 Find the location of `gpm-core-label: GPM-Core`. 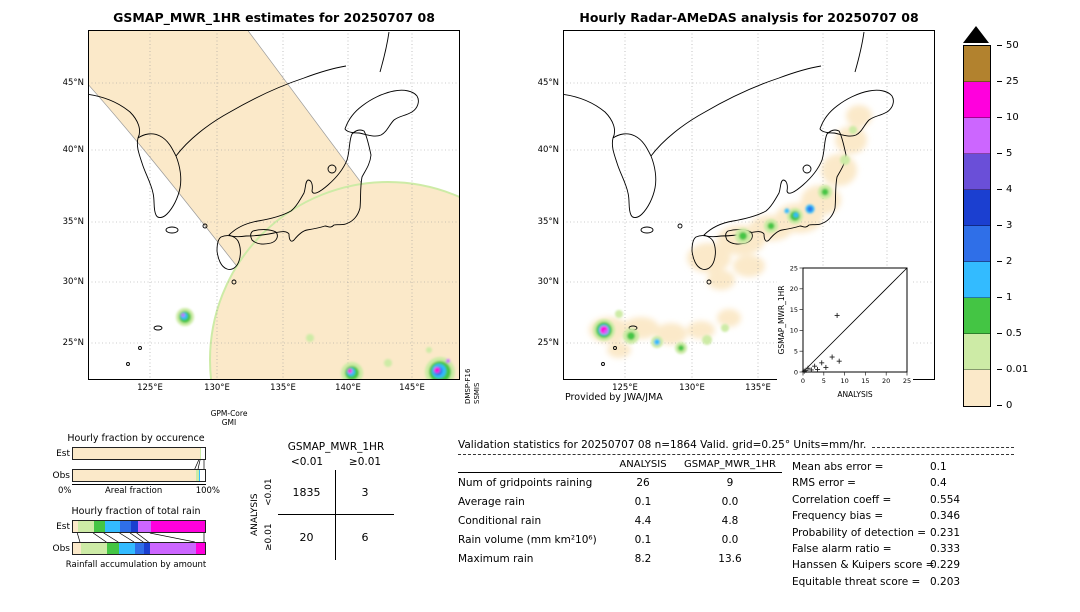

gpm-core-label: GPM-Core is located at coordinates (229, 413).